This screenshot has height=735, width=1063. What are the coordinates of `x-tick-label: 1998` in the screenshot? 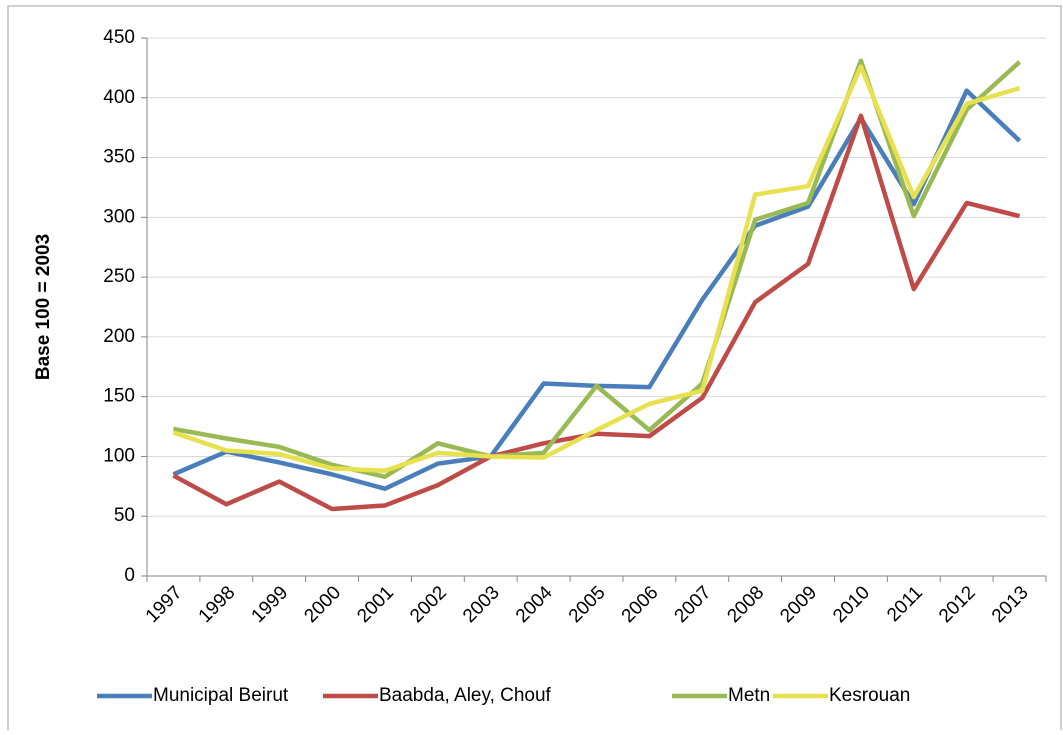 It's located at (217, 604).